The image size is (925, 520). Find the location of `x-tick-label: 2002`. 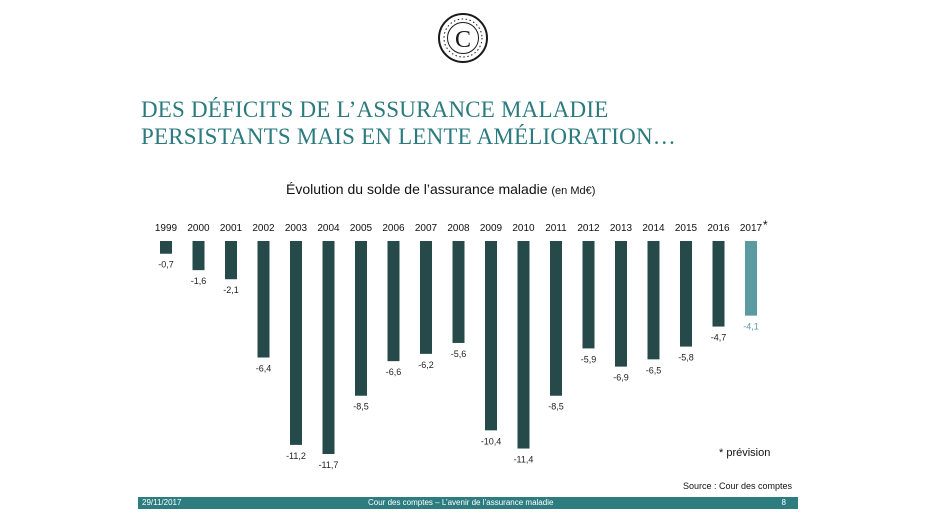

x-tick-label: 2002 is located at coordinates (263, 228).